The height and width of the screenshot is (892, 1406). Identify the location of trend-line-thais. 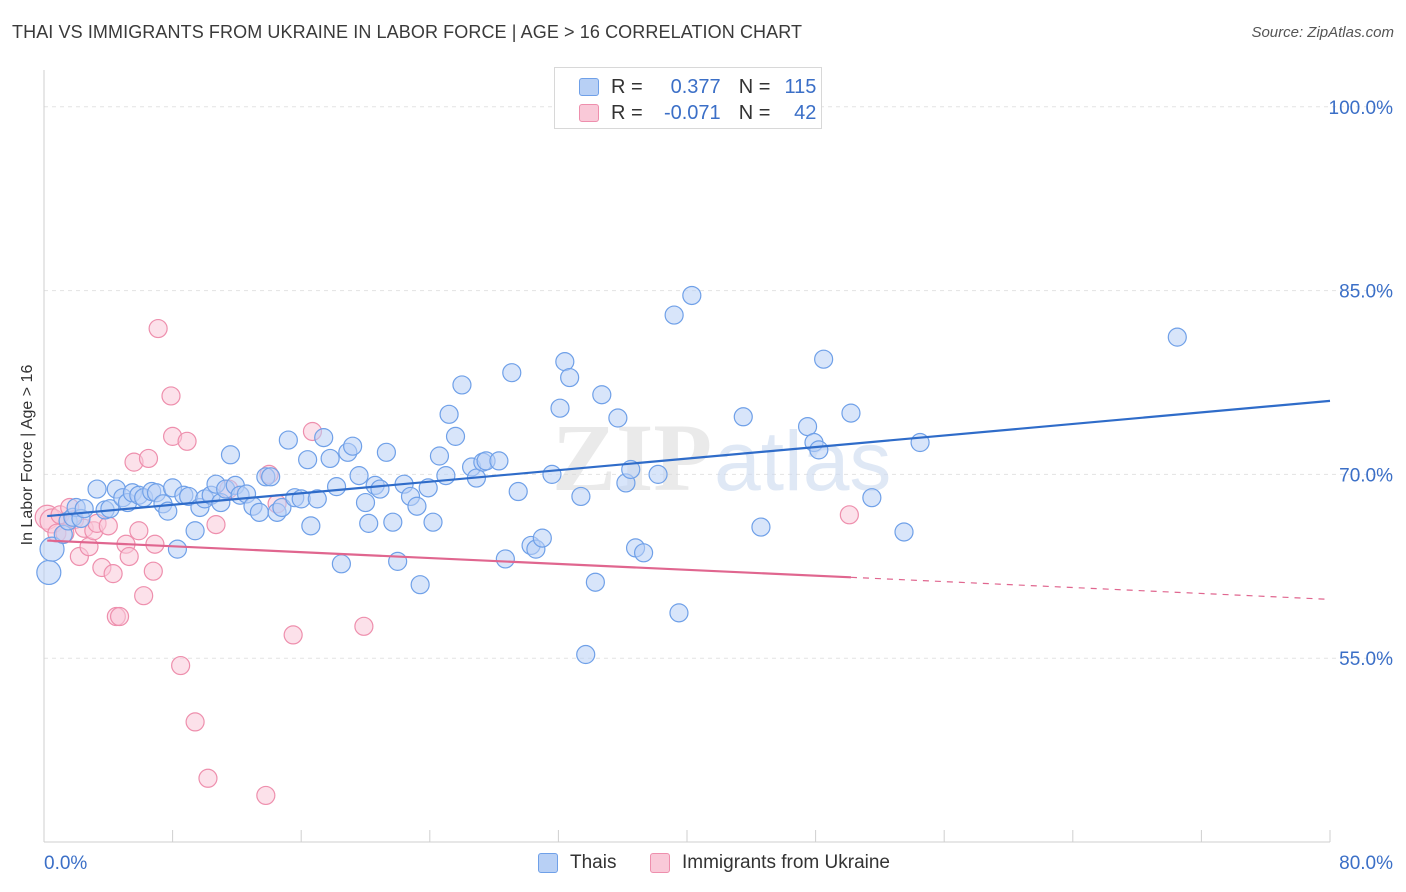
(689, 458).